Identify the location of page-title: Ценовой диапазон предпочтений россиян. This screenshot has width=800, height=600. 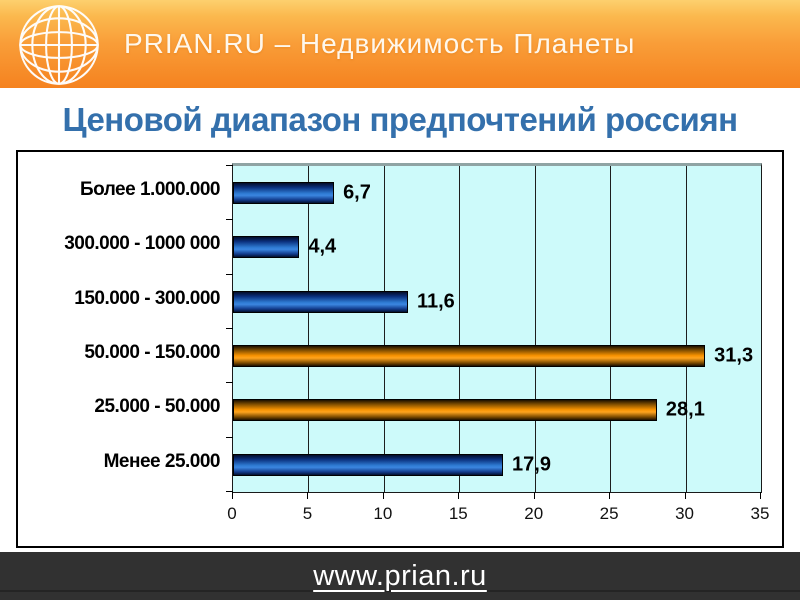
(400, 119).